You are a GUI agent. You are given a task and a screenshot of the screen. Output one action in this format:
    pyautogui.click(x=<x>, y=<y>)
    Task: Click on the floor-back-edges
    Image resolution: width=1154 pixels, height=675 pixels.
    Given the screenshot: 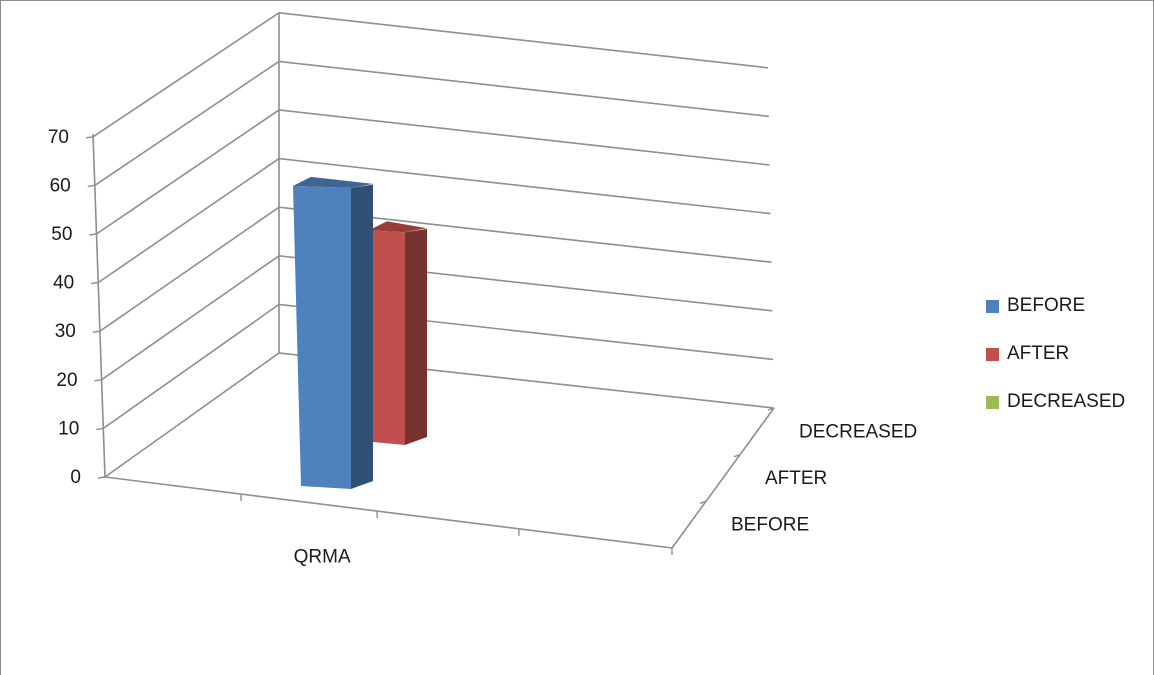 What is the action you would take?
    pyautogui.click(x=439, y=415)
    